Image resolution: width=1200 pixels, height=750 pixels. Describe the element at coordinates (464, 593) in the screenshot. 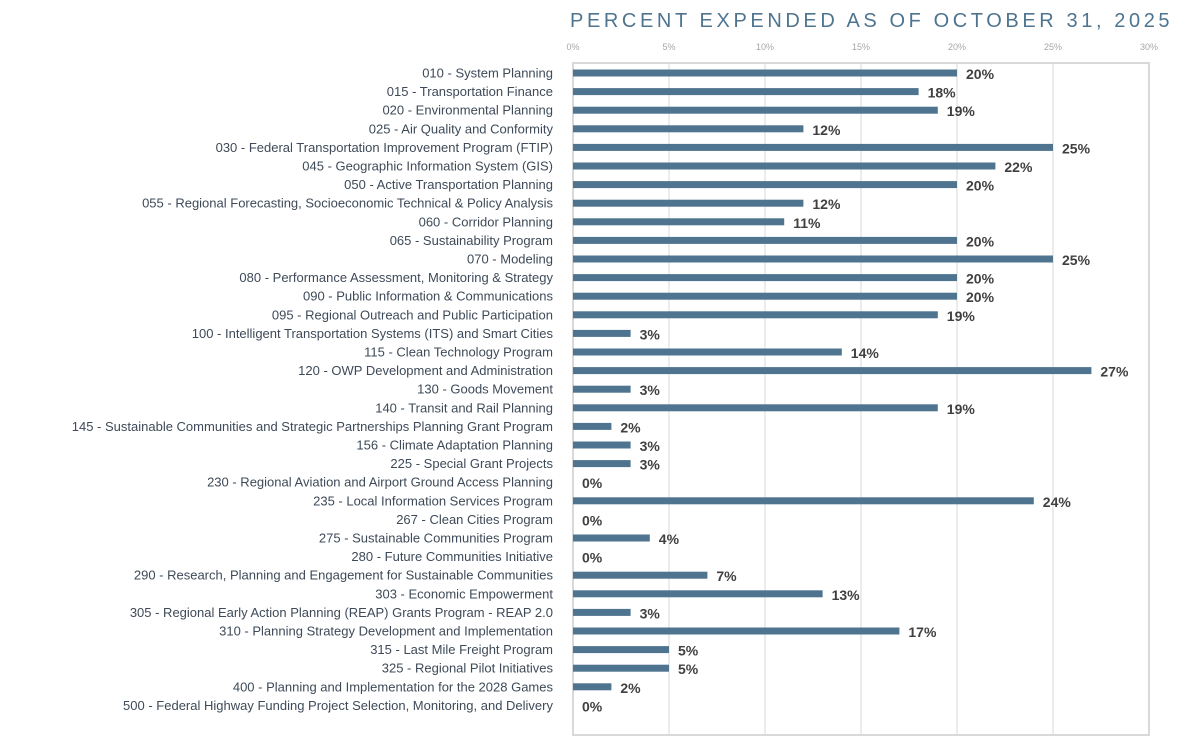

I see `category-label: 303 - Economic Empowerment` at that location.